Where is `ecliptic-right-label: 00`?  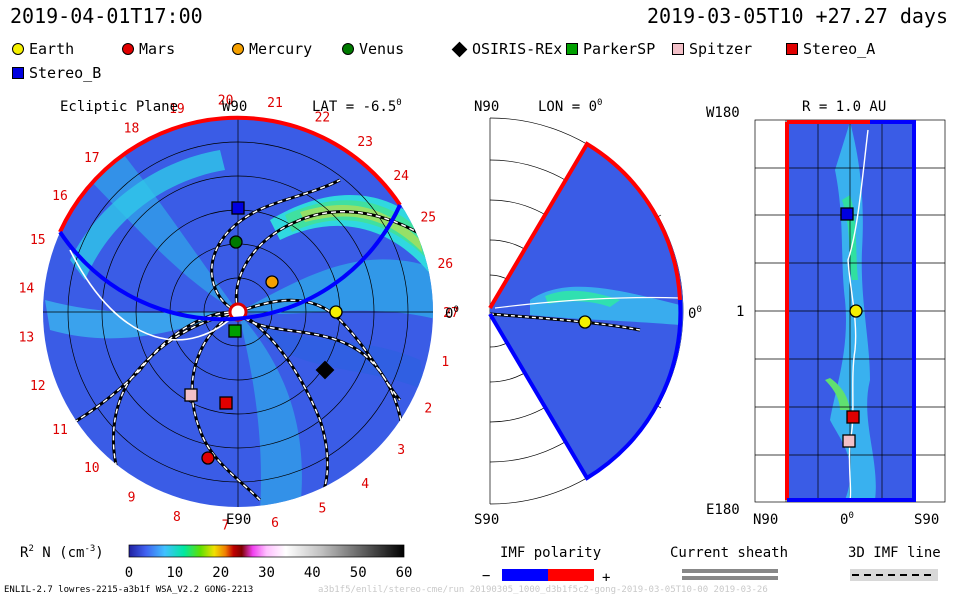 ecliptic-right-label: 00 is located at coordinates (452, 313).